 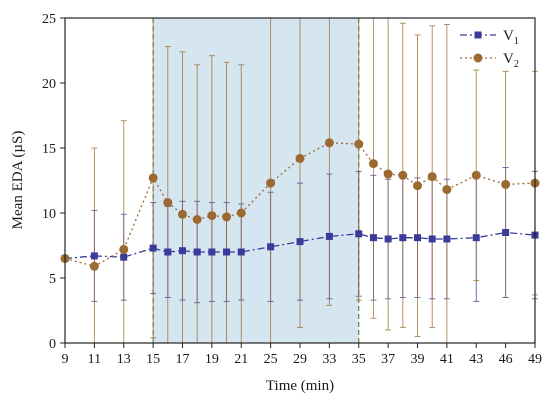 What do you see at coordinates (511, 60) in the screenshot?
I see `legend-label-v2: V2` at bounding box center [511, 60].